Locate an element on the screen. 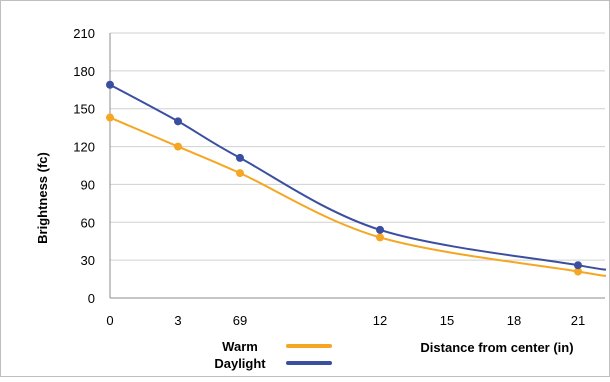 The image size is (610, 382). x-tick-label: 21 is located at coordinates (578, 320).